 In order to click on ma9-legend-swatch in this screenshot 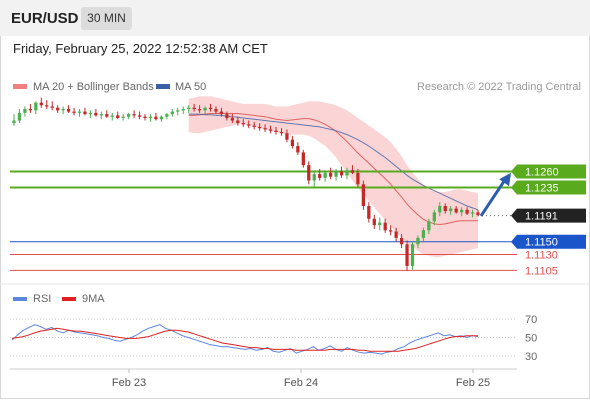, I will do `click(69, 299)`.